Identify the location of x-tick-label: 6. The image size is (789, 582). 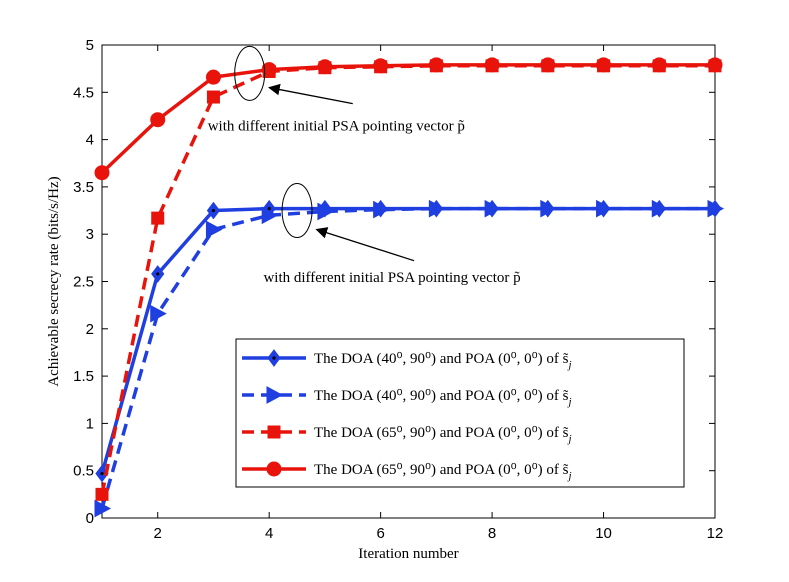
(380, 533).